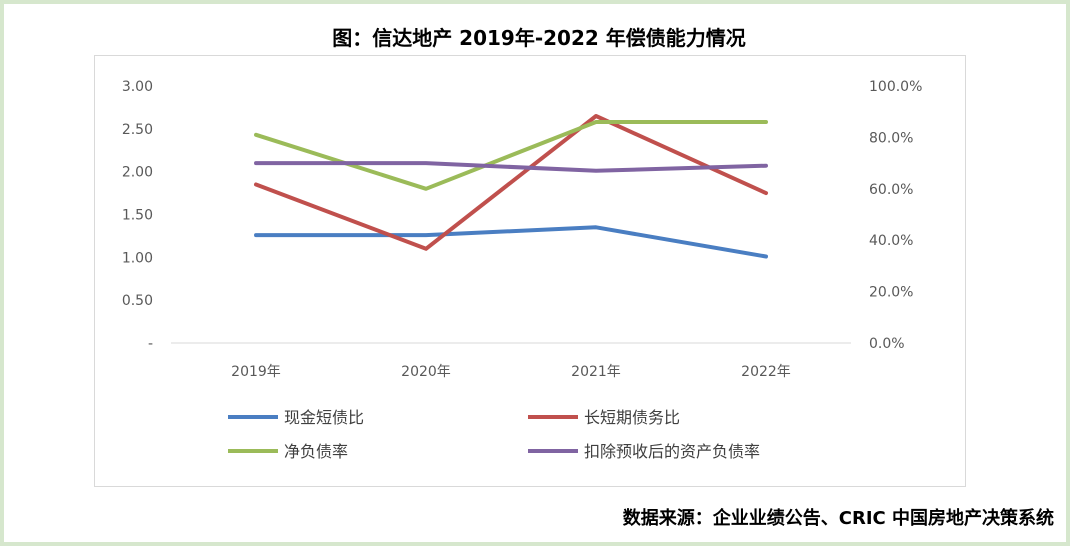 This screenshot has height=546, width=1070. Describe the element at coordinates (137, 87) in the screenshot. I see `y-left-tick-label: 3.00` at that location.